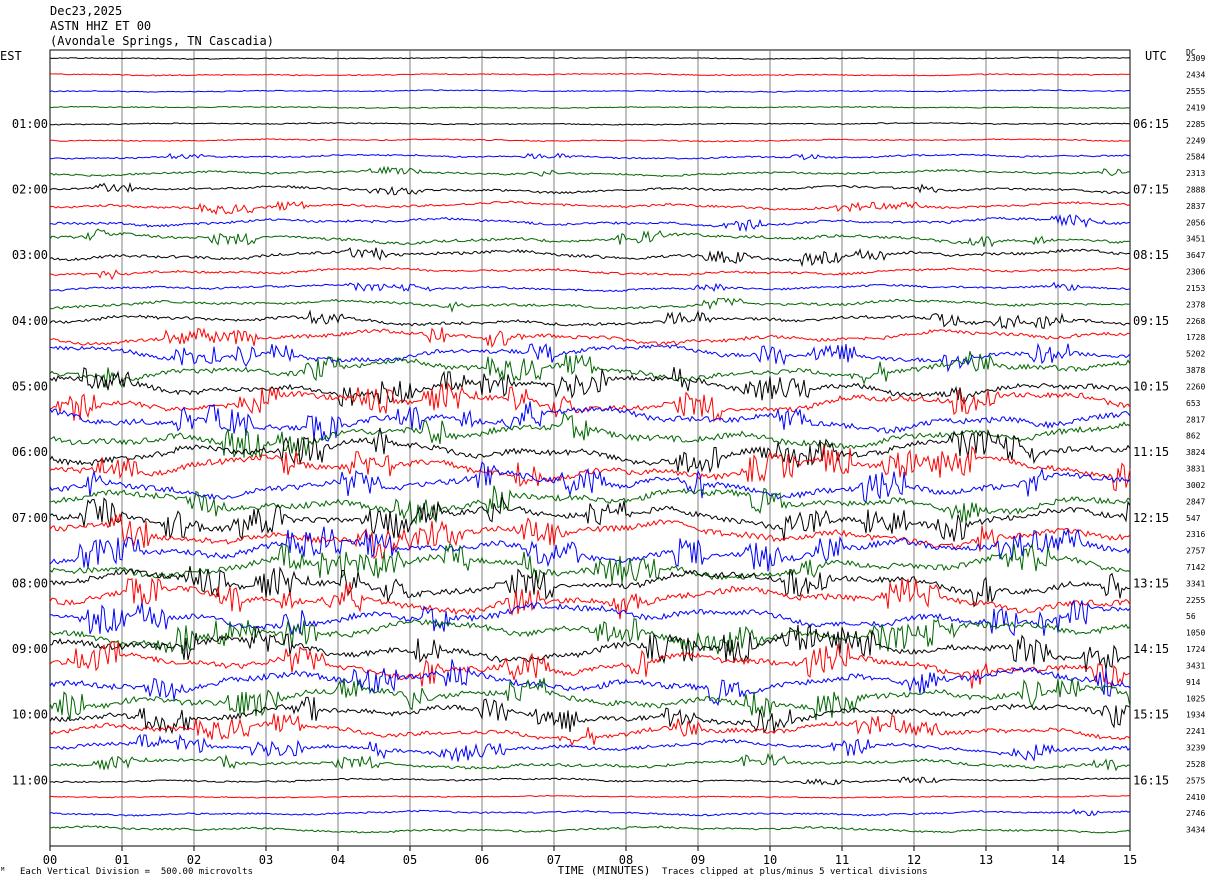  I want to click on x-tick-label: 05, so click(410, 860).